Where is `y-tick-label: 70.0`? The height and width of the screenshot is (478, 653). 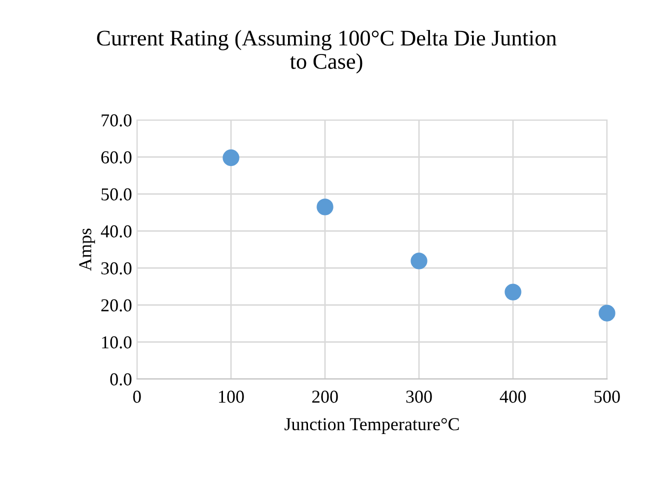 y-tick-label: 70.0 is located at coordinates (117, 120).